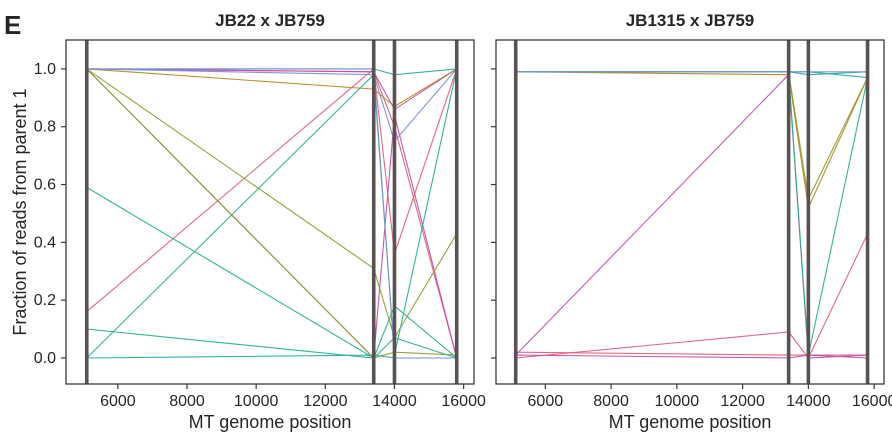 The height and width of the screenshot is (432, 892). What do you see at coordinates (270, 20) in the screenshot?
I see `chart-title: JB22 x JB759` at bounding box center [270, 20].